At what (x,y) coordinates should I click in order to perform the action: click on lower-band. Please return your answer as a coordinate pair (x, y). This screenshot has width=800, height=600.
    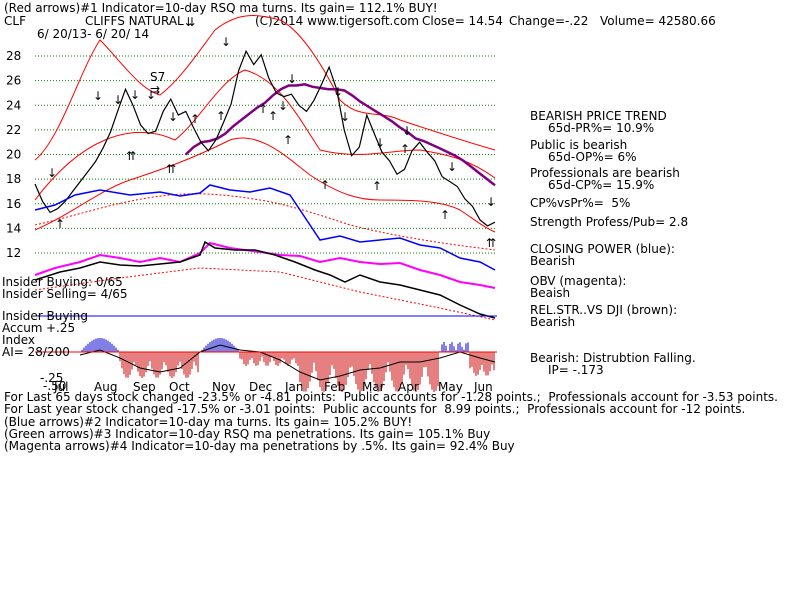
    Looking at the image, I should click on (265, 185).